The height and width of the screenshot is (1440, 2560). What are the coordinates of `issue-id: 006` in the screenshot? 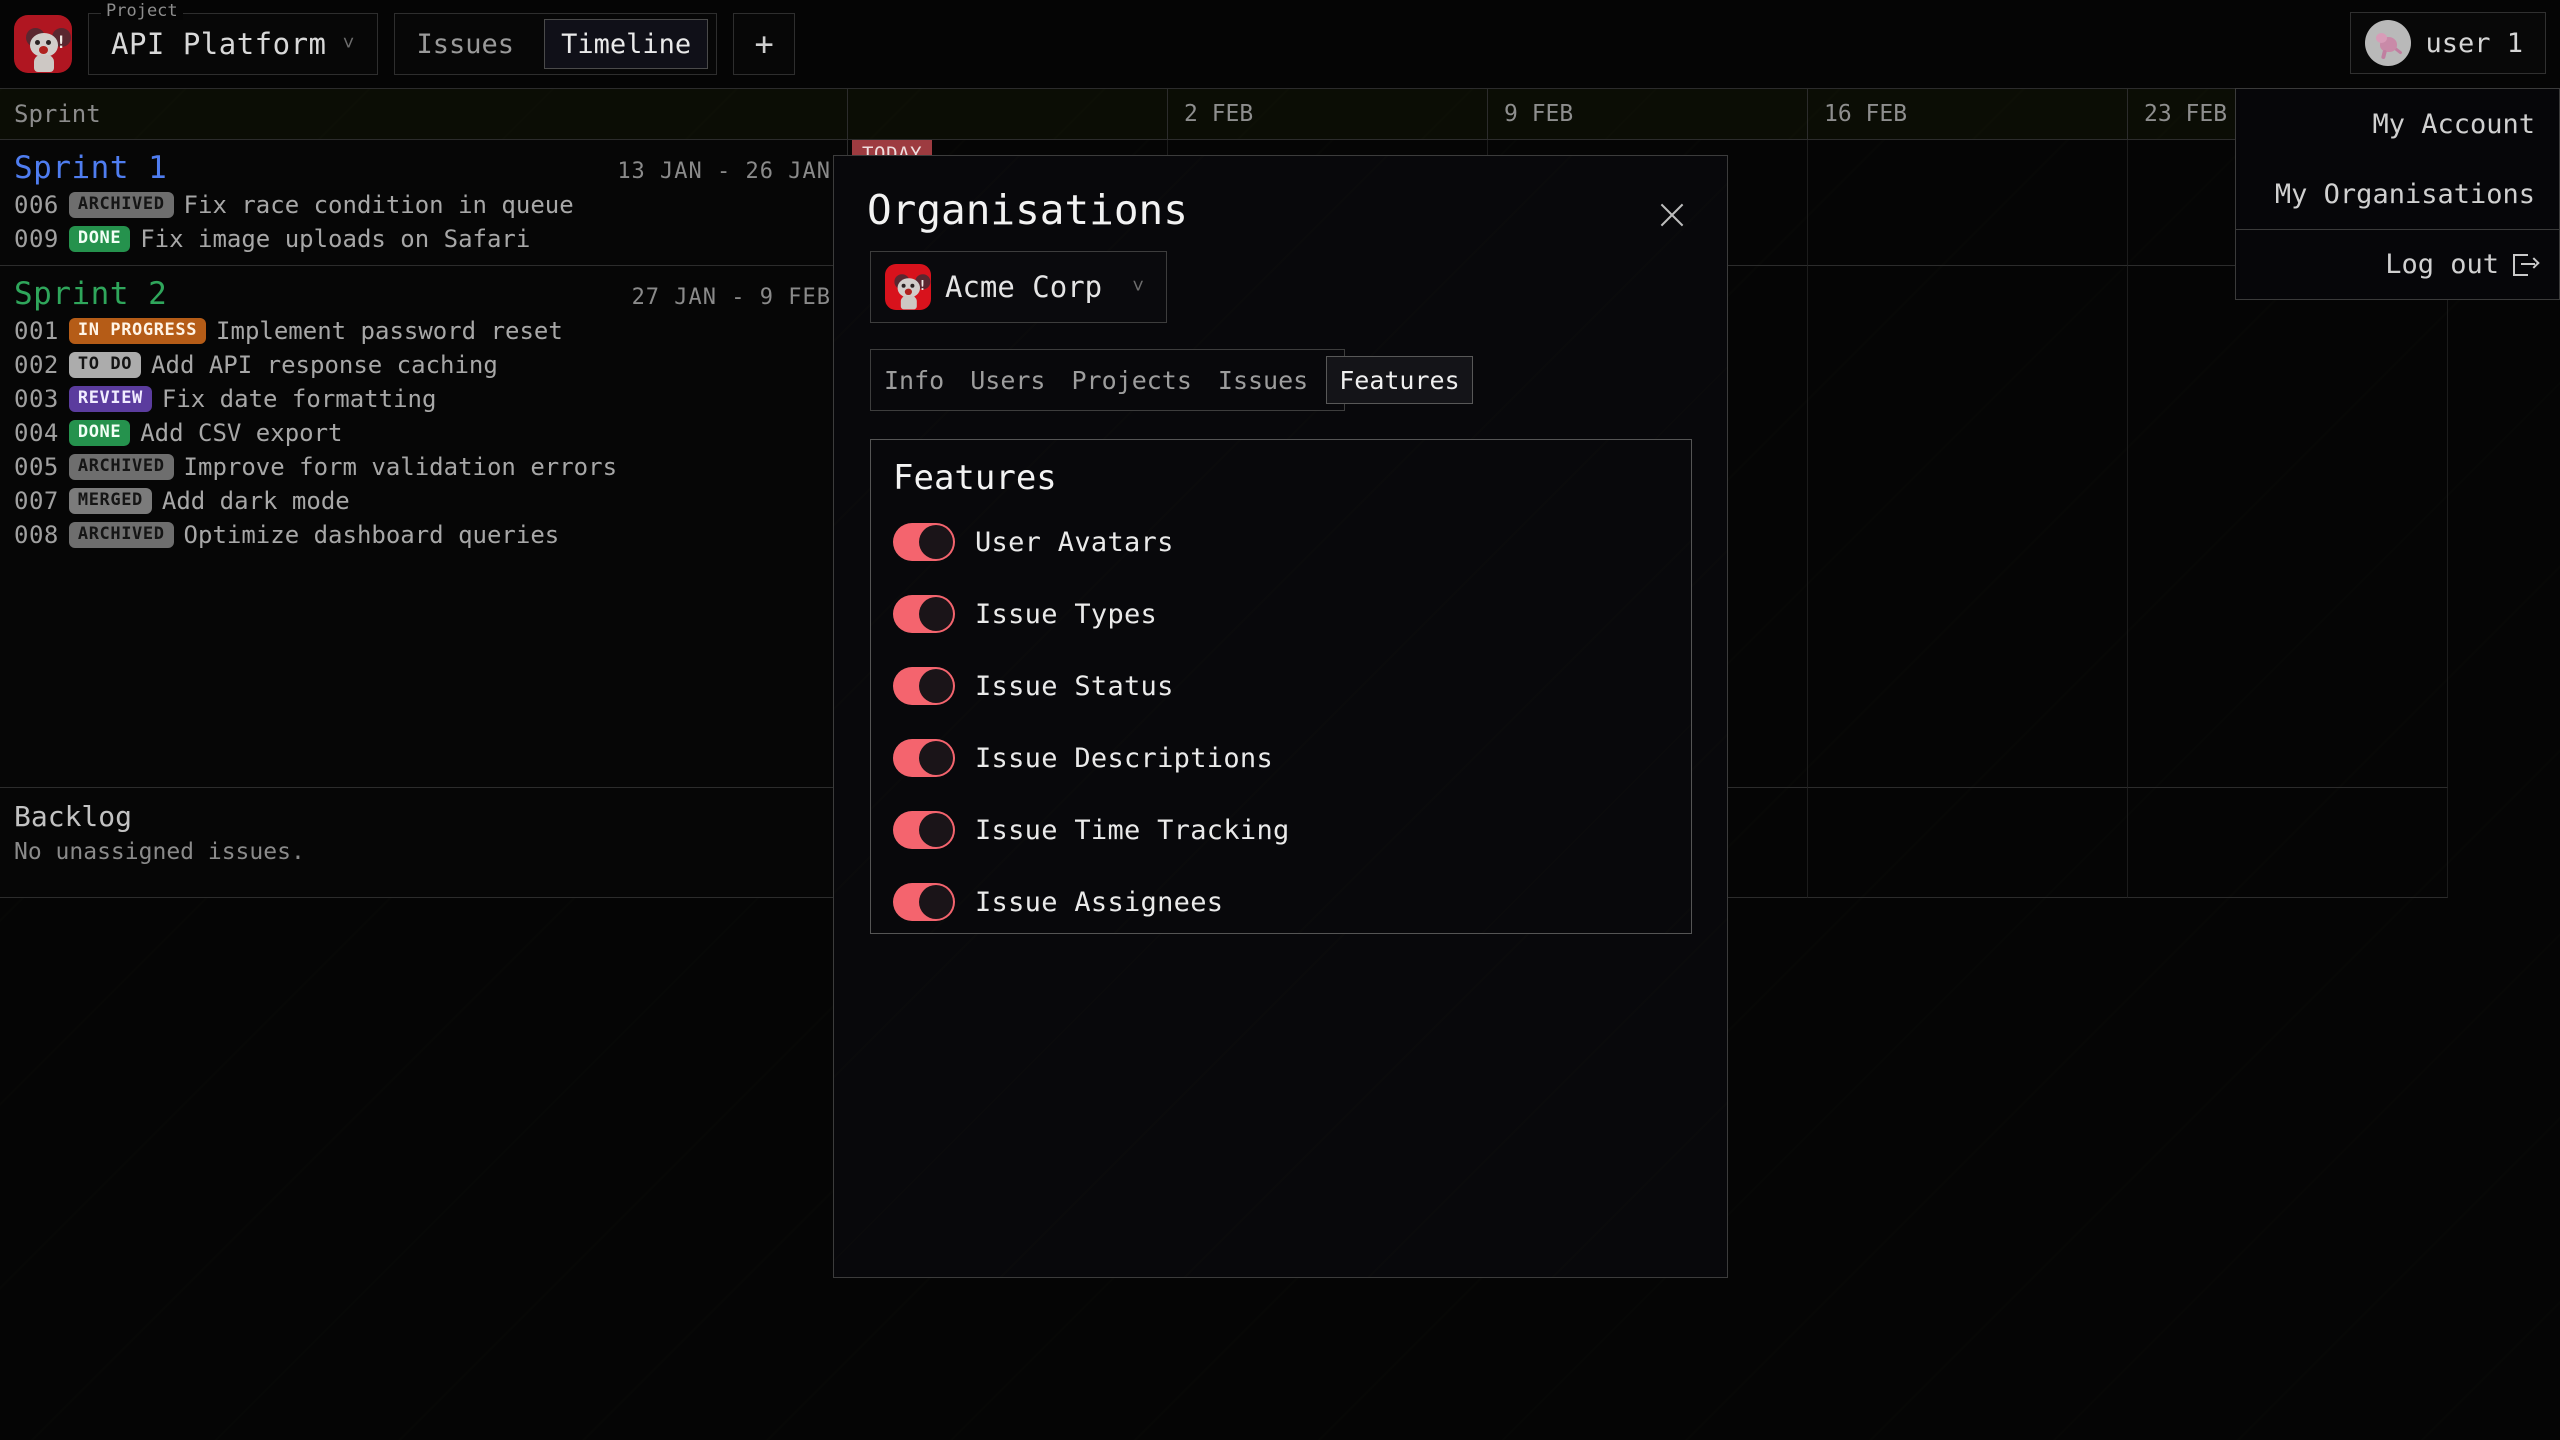 It's located at (36, 205).